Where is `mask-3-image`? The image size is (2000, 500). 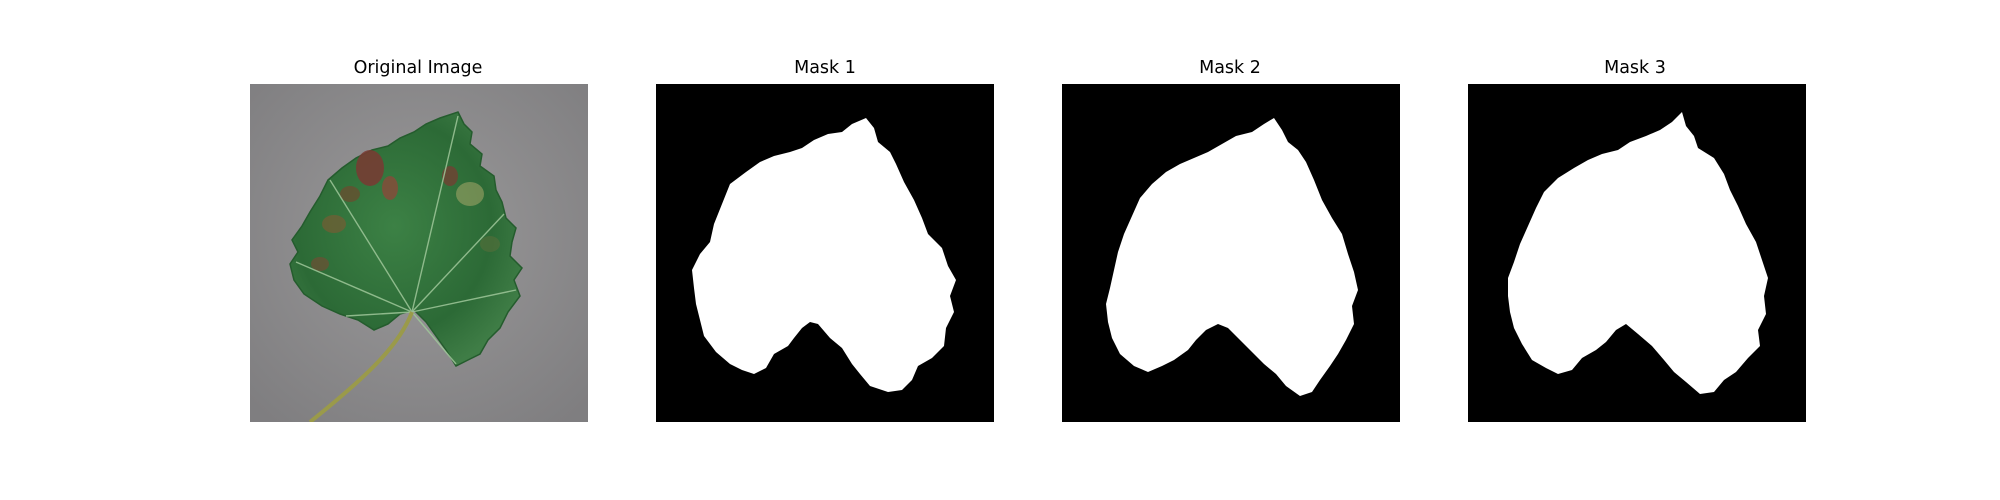 mask-3-image is located at coordinates (1637, 253).